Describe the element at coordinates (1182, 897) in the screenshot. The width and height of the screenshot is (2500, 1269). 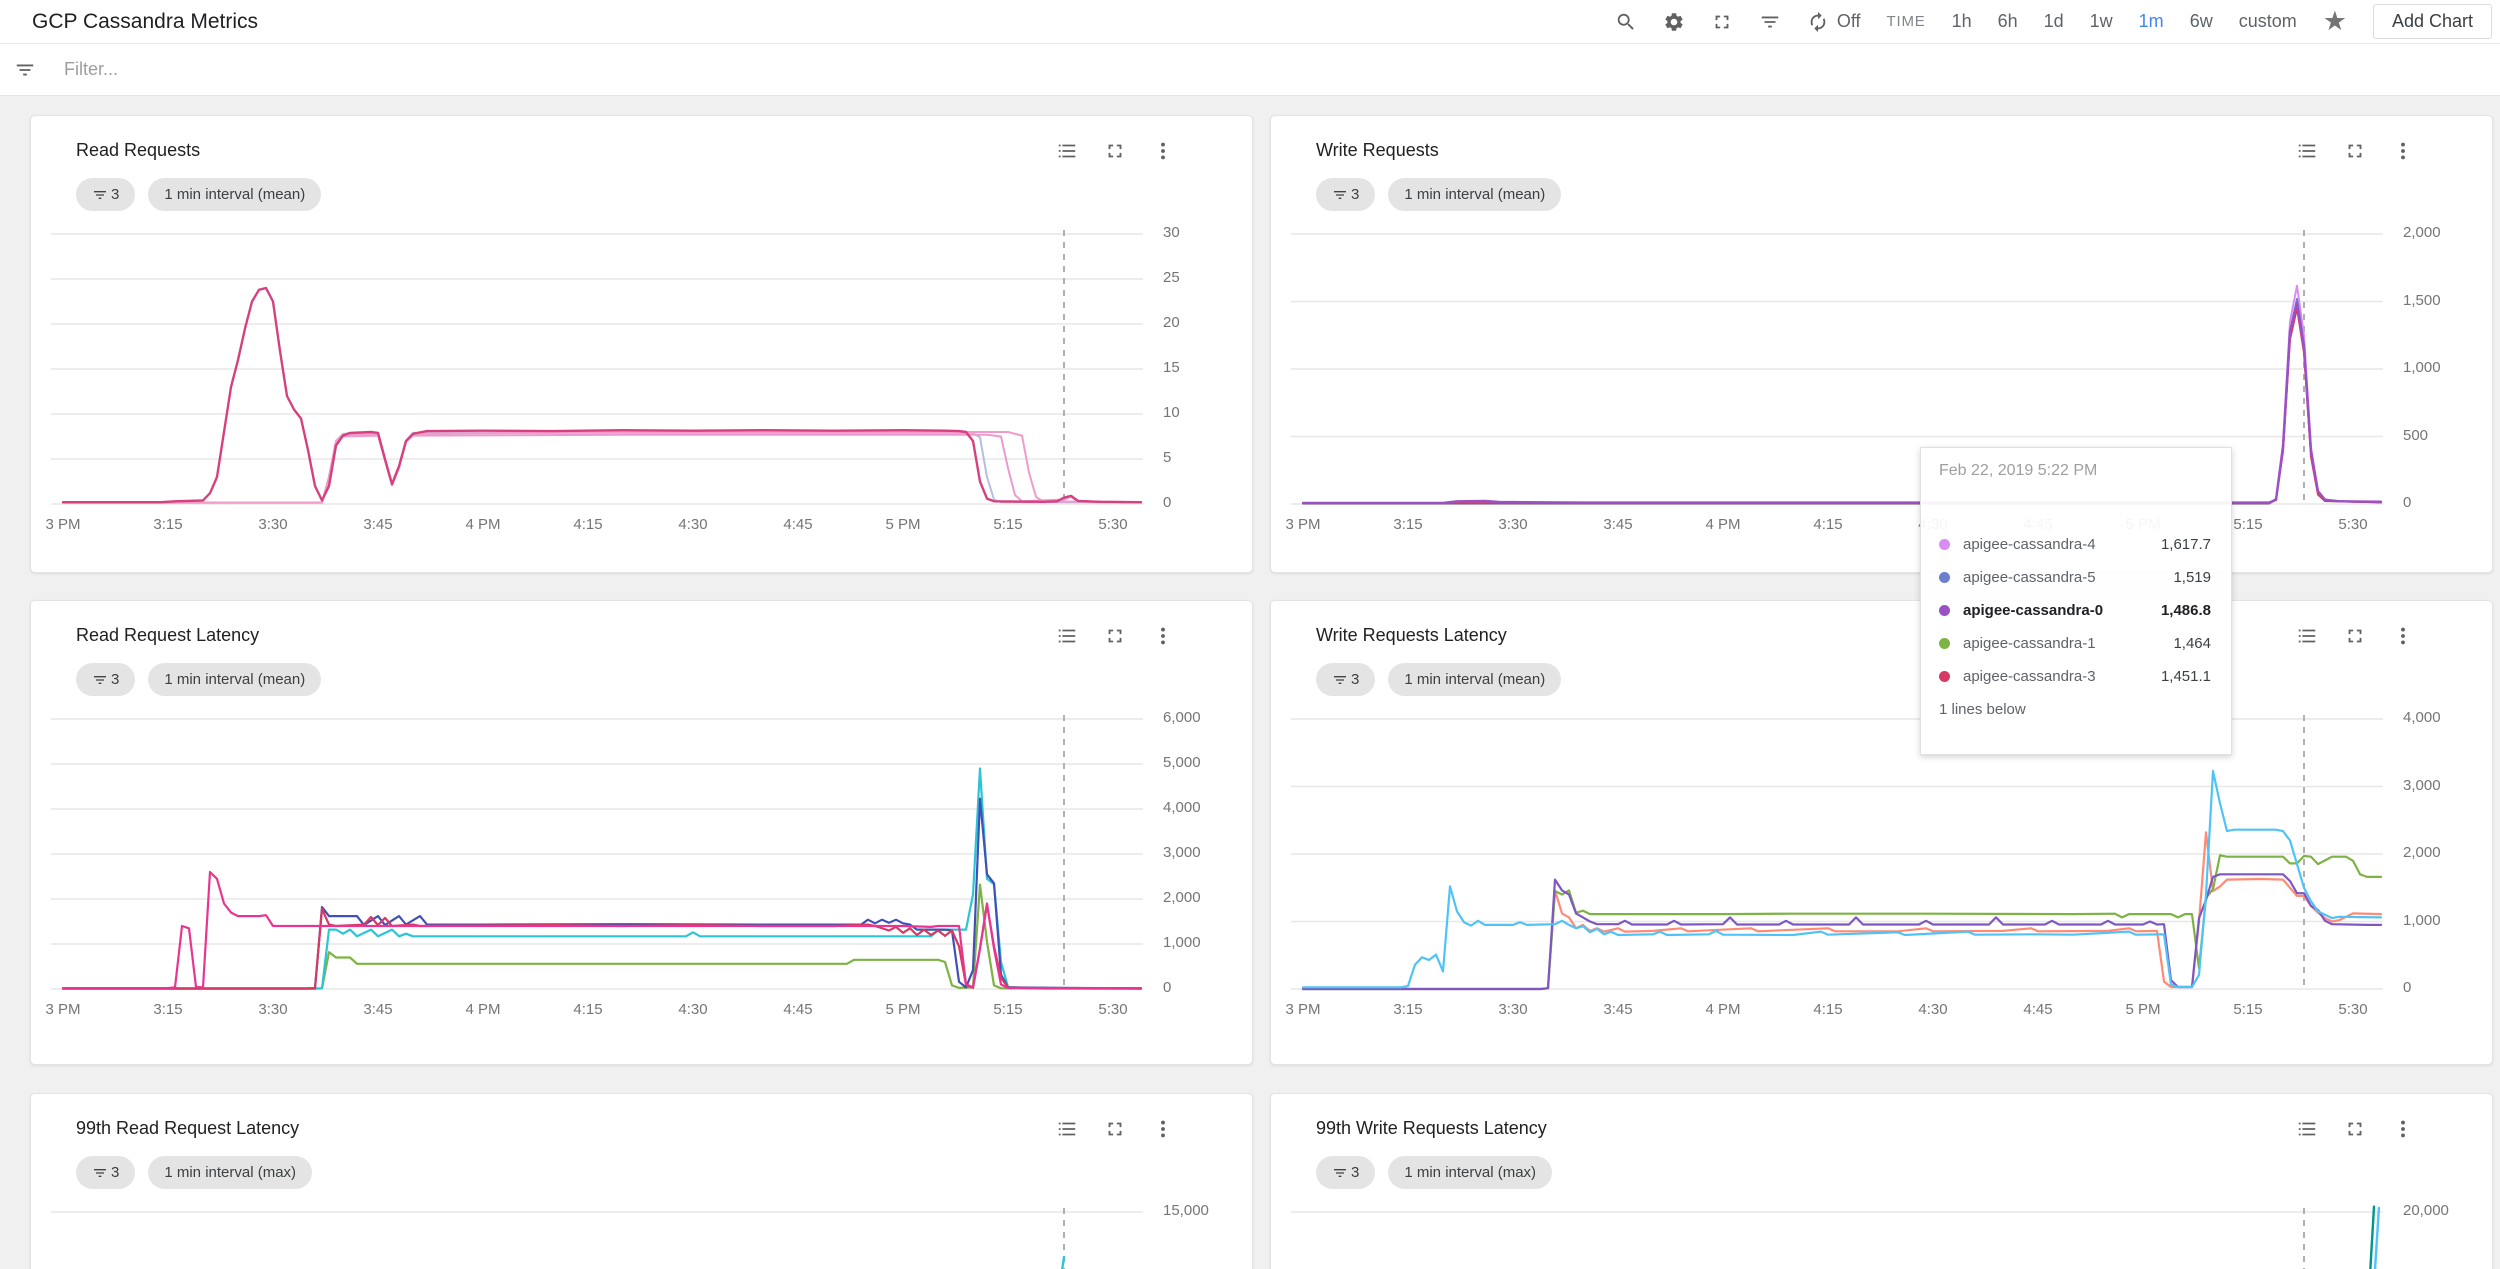
I see `y-axis-label: 2,000` at that location.